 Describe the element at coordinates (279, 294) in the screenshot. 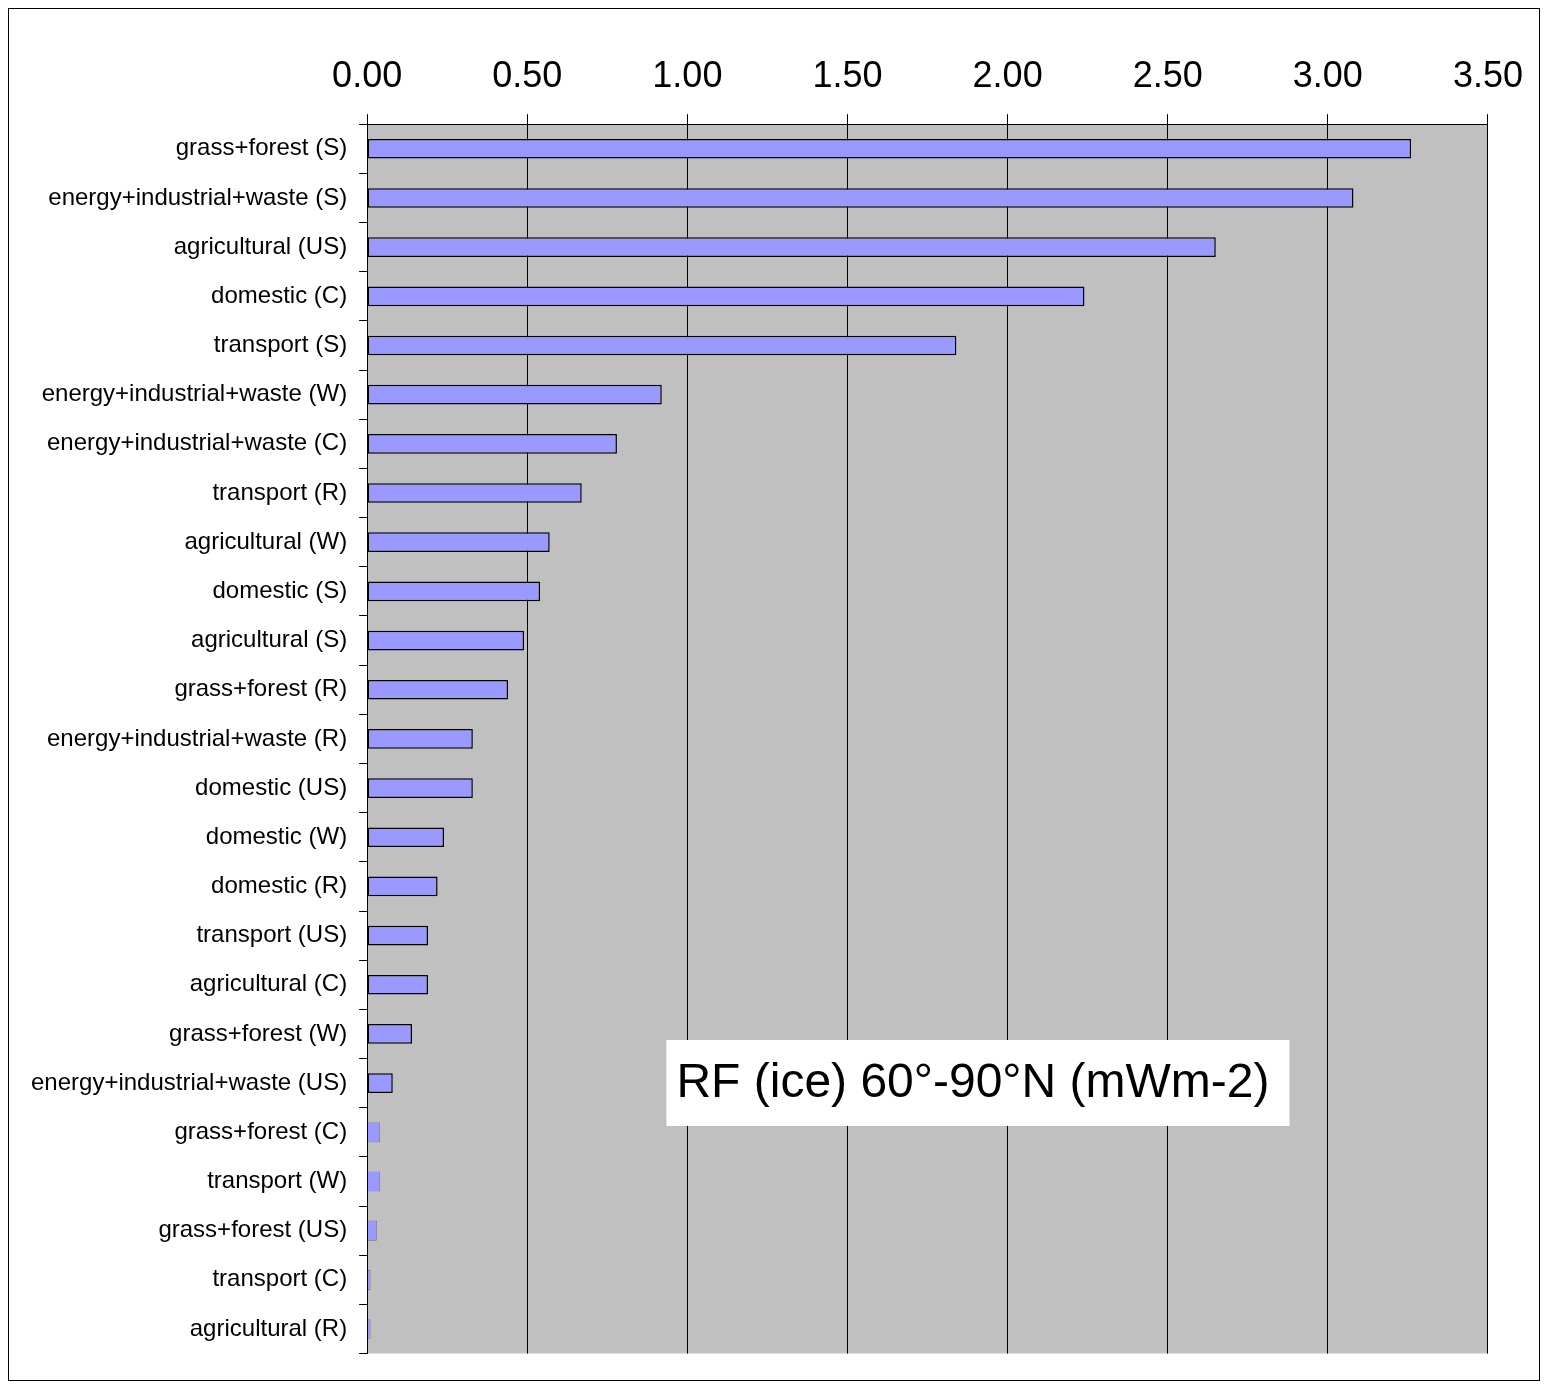

I see `y-tick-label: domestic (C)` at that location.